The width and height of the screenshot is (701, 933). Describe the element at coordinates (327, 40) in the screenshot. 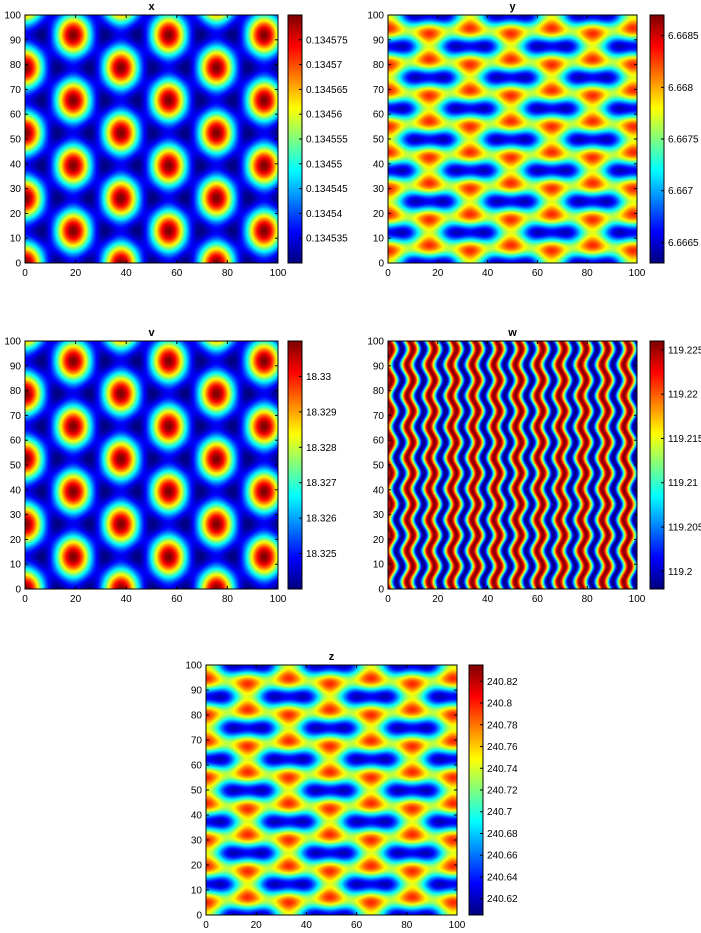

I see `colorbar-tick-label: 0.134575` at that location.